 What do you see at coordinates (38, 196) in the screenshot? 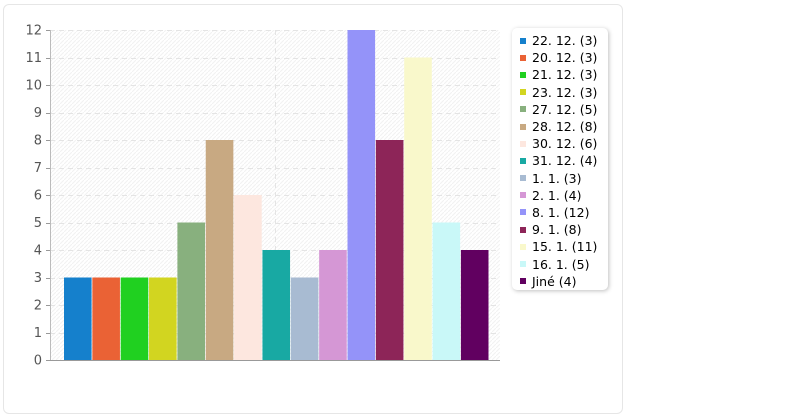
I see `y-tick-label: 6` at bounding box center [38, 196].